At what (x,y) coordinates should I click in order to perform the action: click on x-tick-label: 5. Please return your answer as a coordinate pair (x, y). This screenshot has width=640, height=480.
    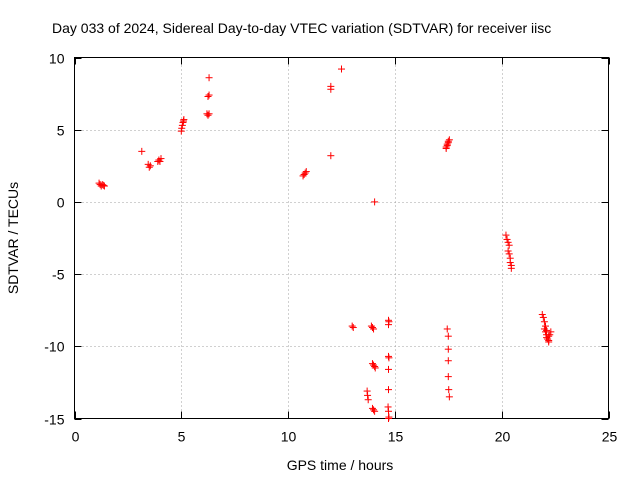
    Looking at the image, I should click on (182, 437).